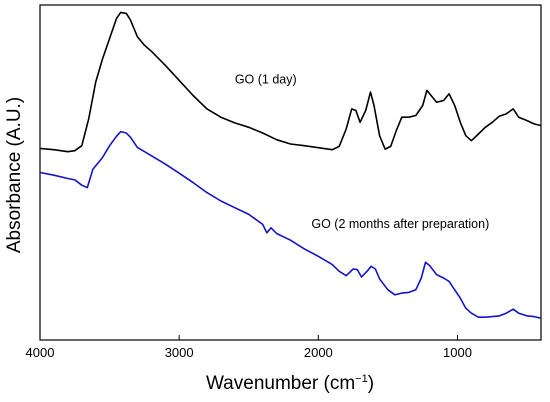 The height and width of the screenshot is (402, 550). I want to click on x-axis-label-tail: ), so click(371, 383).